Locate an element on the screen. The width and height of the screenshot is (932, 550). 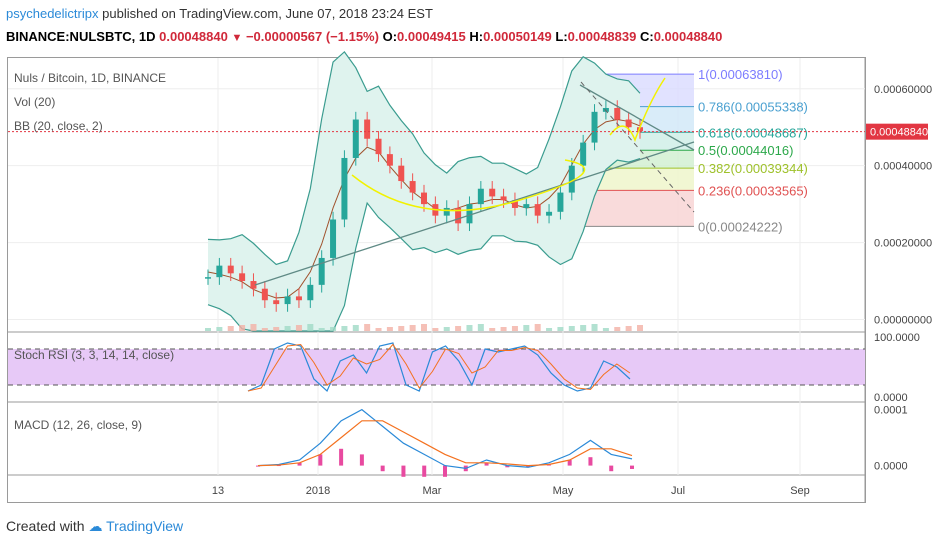
fib-level-label: 0.5(0.00044016) is located at coordinates (745, 150).